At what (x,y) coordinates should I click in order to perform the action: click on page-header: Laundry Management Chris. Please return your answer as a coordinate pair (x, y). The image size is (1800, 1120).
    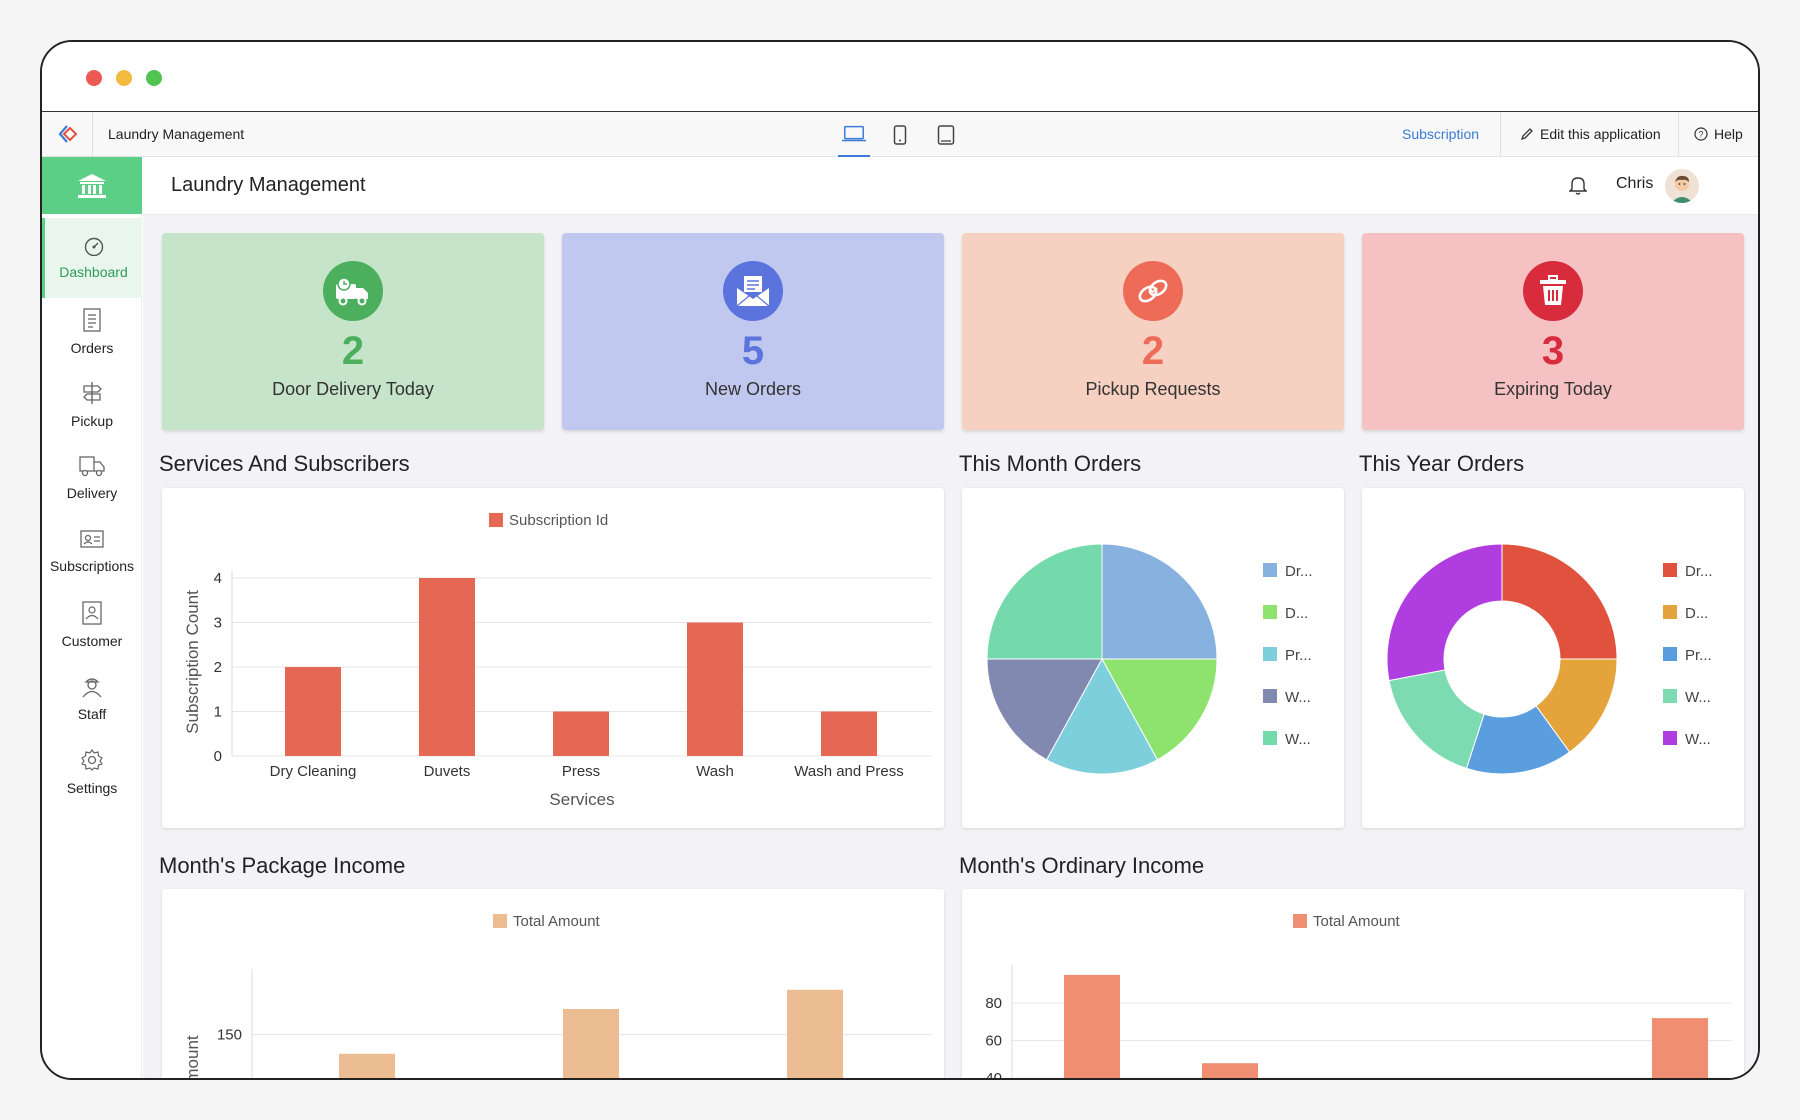
    Looking at the image, I should click on (950, 186).